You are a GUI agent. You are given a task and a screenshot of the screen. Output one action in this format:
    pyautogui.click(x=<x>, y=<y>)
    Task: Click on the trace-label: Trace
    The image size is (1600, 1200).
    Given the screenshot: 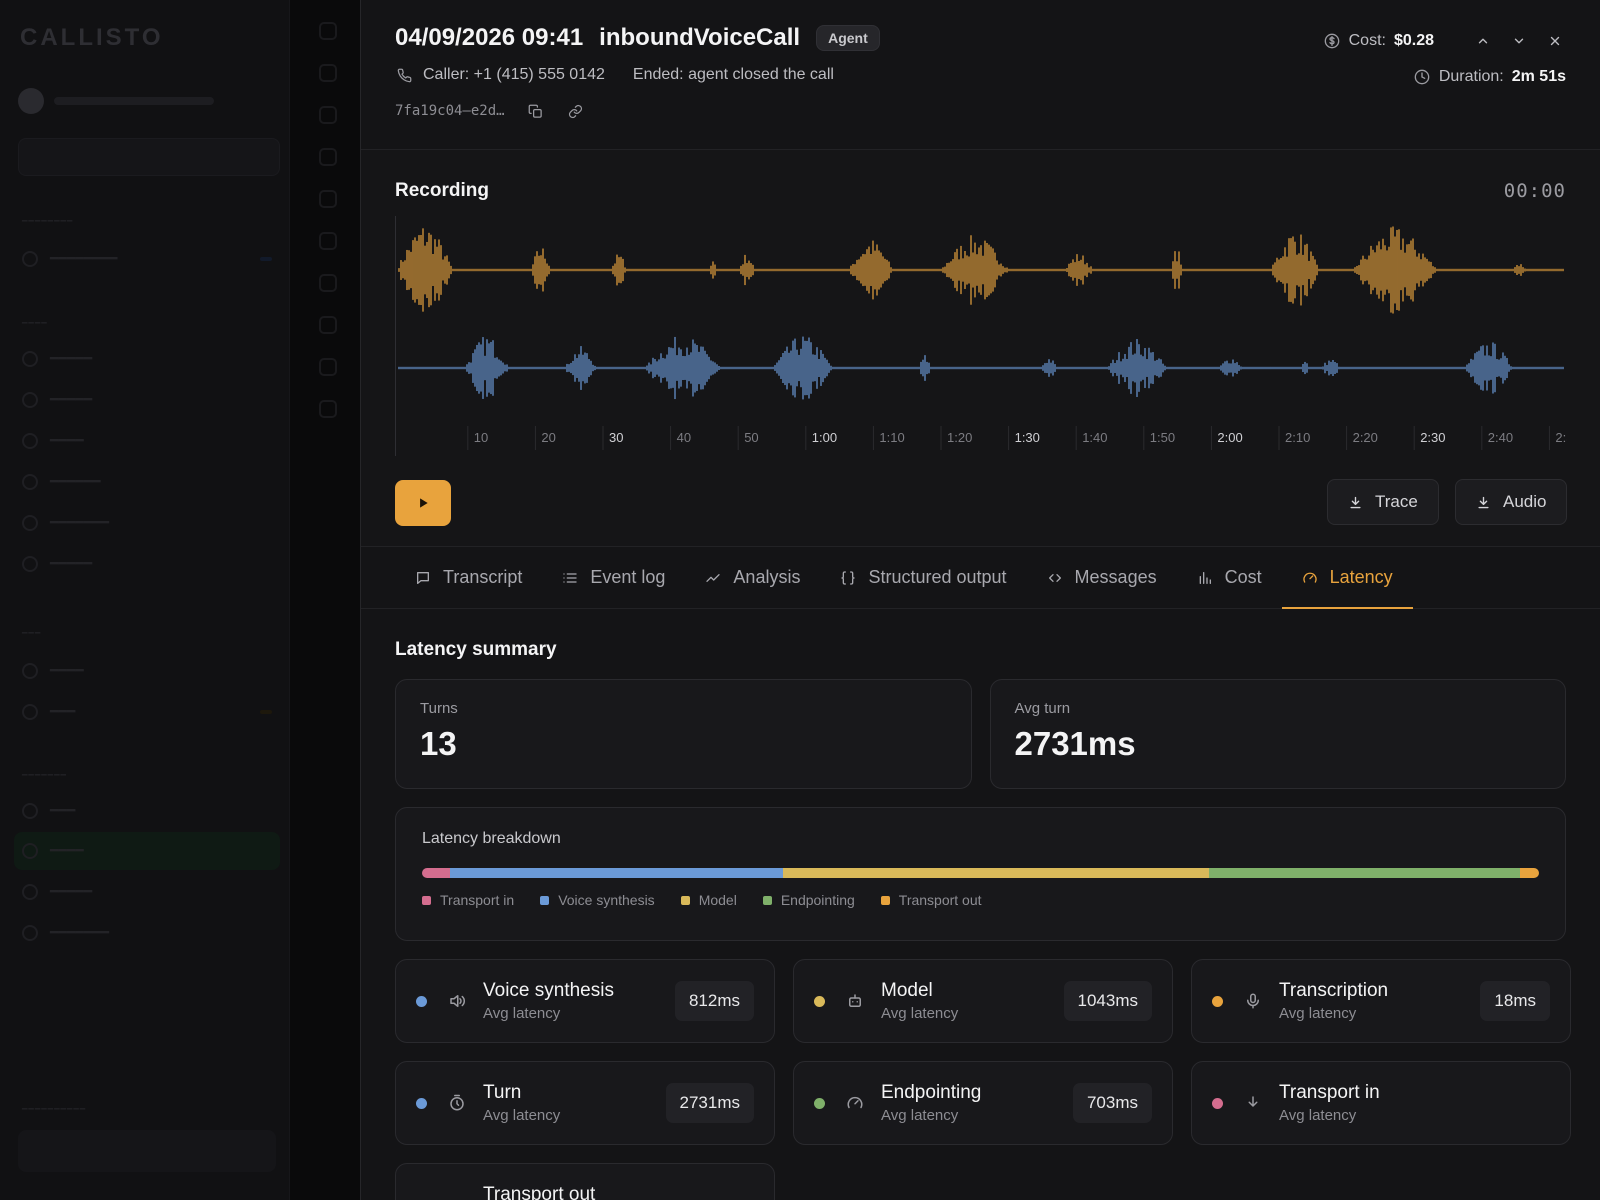 What is the action you would take?
    pyautogui.click(x=1396, y=501)
    